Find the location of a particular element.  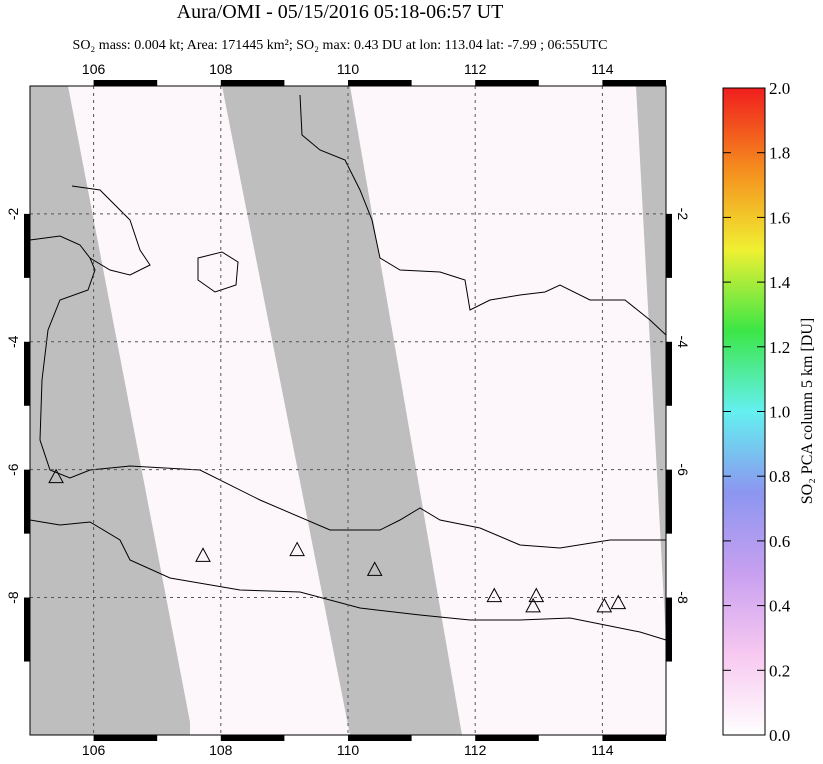

no-data-swath is located at coordinates (651, 410).